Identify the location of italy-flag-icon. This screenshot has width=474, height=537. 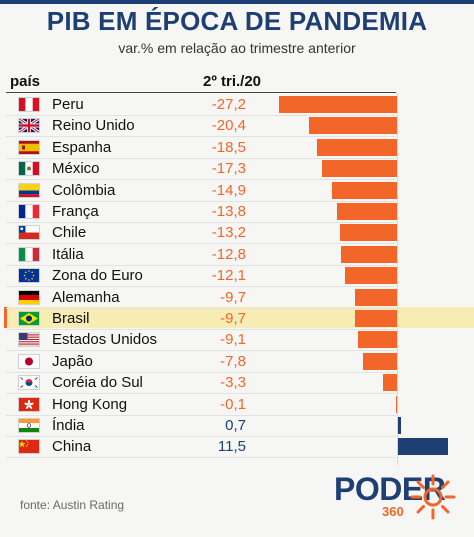
(29, 254).